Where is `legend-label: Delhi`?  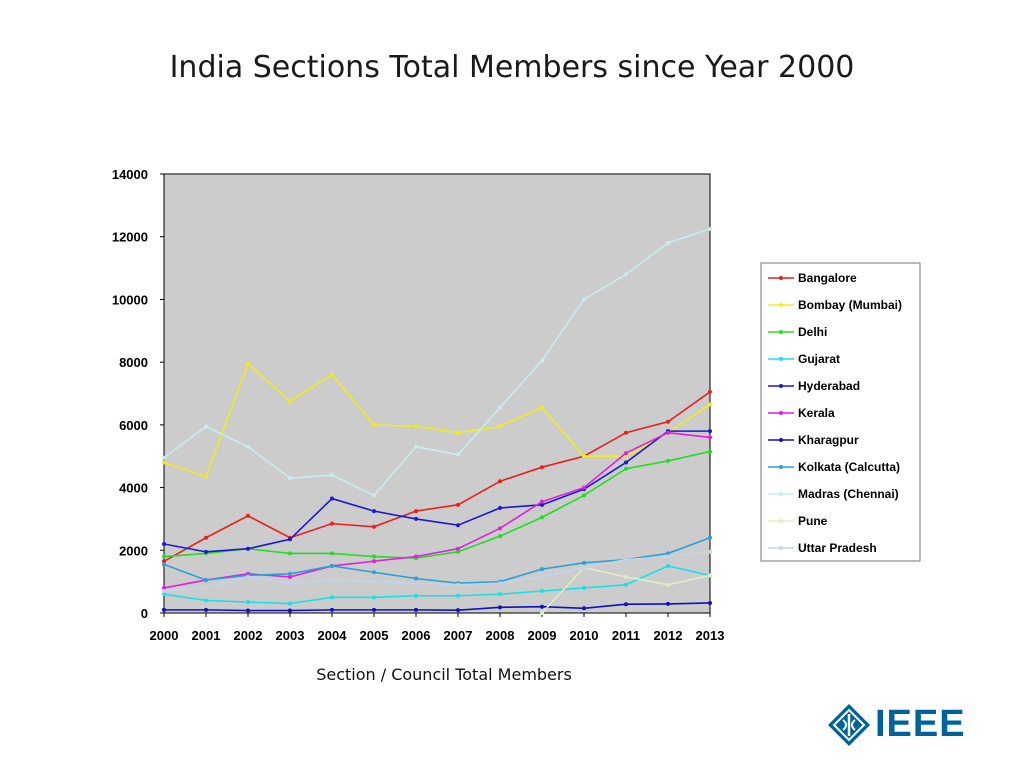
legend-label: Delhi is located at coordinates (812, 332).